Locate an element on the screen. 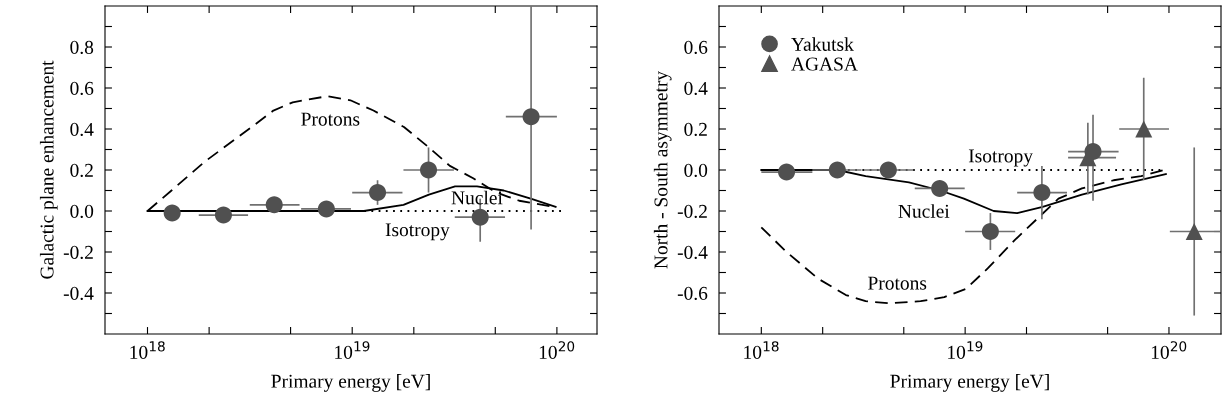 The height and width of the screenshot is (413, 1226). y-axis-title: Galactic plane enhancement is located at coordinates (48, 169).